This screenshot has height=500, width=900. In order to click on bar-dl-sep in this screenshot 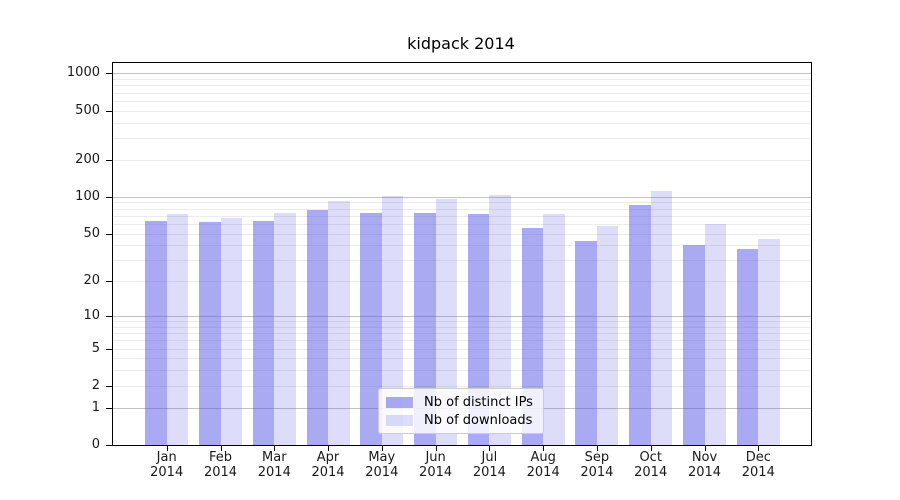, I will do `click(607, 335)`.